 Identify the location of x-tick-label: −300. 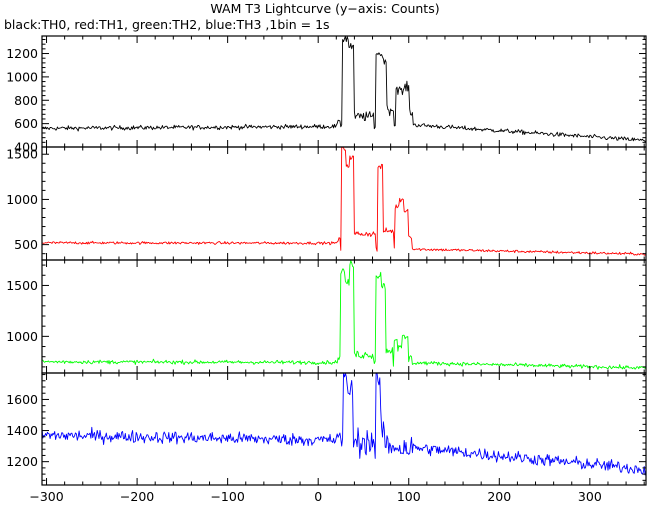
(46, 496).